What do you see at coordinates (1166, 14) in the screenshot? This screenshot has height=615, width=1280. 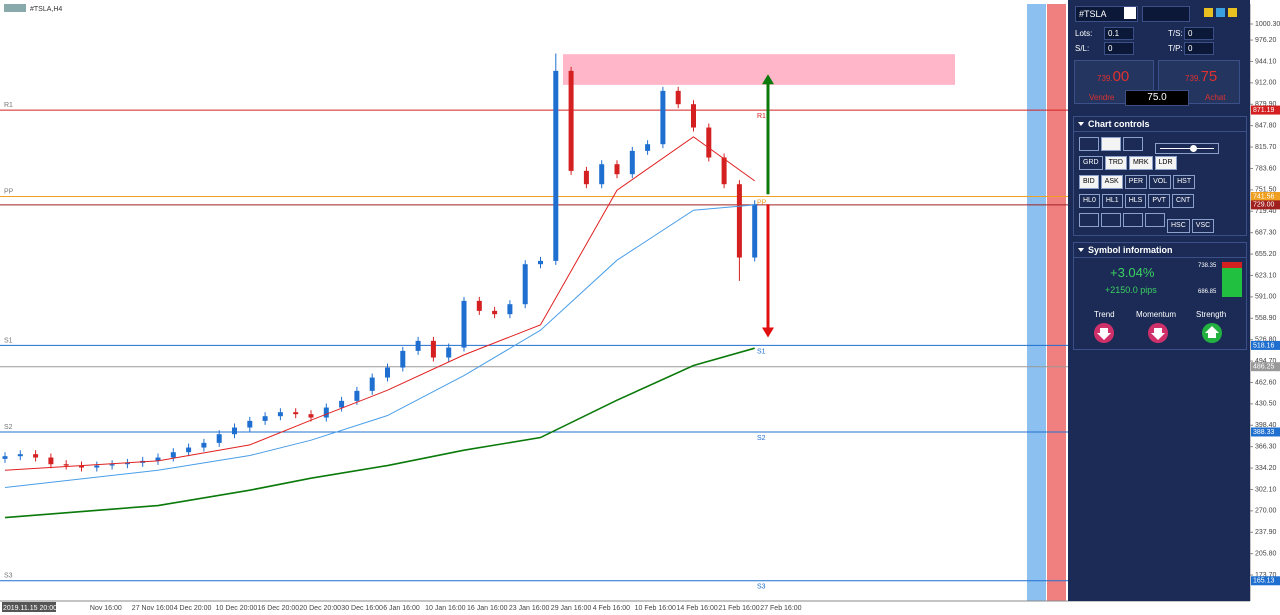 I see `input` at bounding box center [1166, 14].